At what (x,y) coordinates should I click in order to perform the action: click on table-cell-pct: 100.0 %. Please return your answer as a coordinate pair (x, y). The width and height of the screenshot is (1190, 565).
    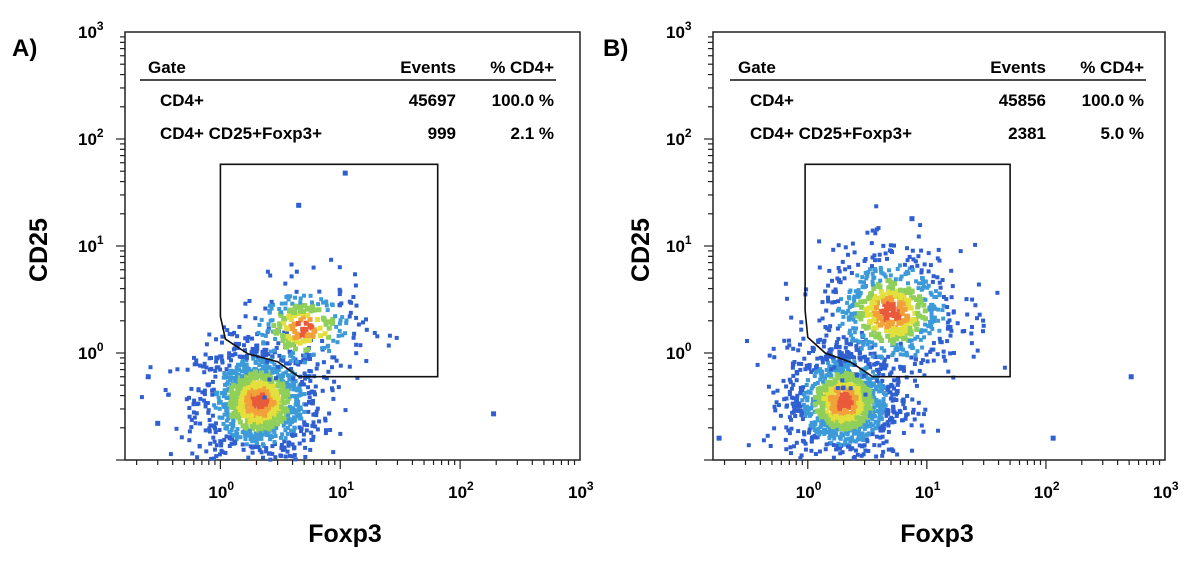
    Looking at the image, I should click on (1113, 100).